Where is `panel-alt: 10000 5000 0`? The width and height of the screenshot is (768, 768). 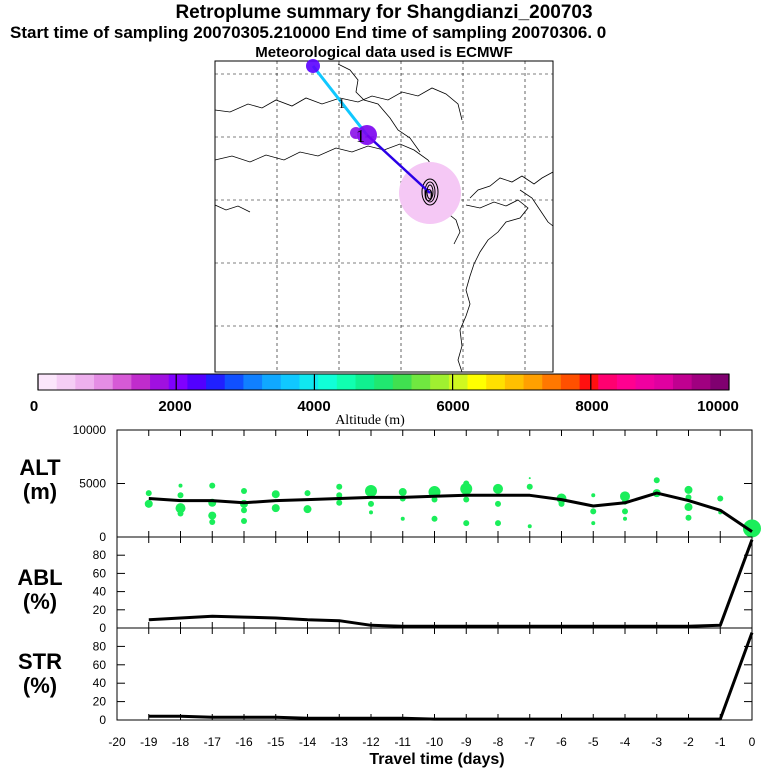
panel-alt: 10000 5000 0 is located at coordinates (417, 483).